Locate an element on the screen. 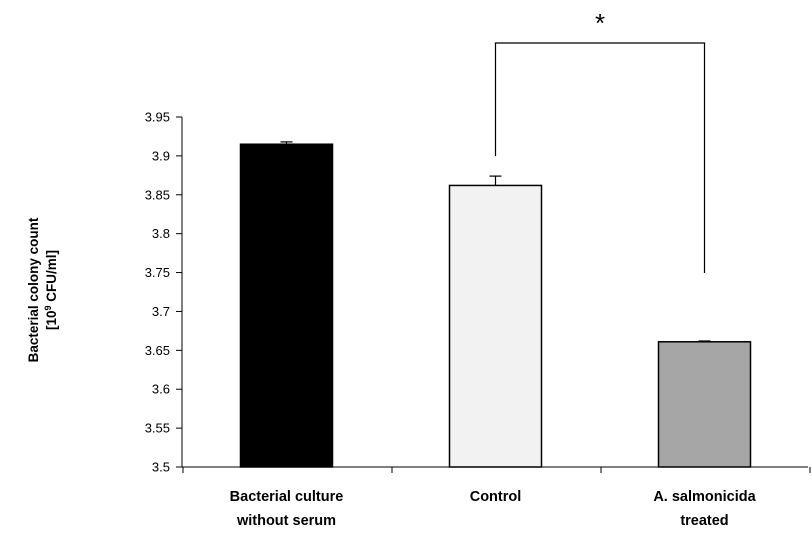  y-tick-label: 3.75 is located at coordinates (157, 272).